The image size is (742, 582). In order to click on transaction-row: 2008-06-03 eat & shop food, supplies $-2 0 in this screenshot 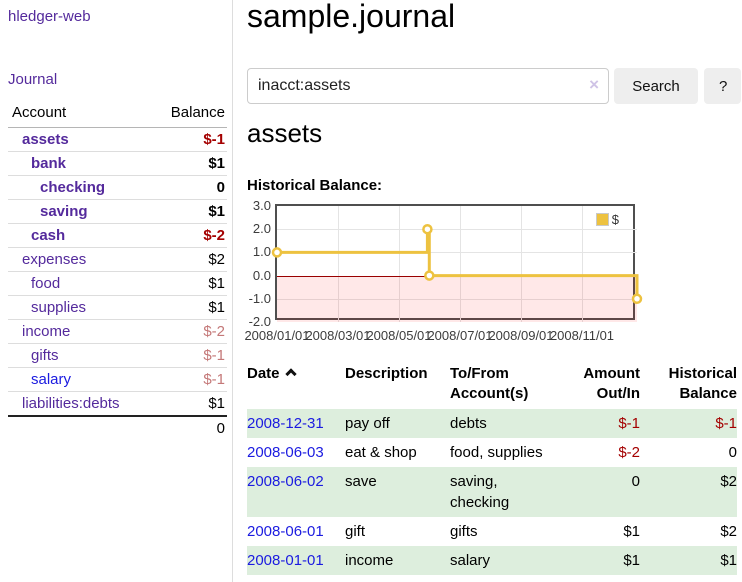, I will do `click(492, 452)`.